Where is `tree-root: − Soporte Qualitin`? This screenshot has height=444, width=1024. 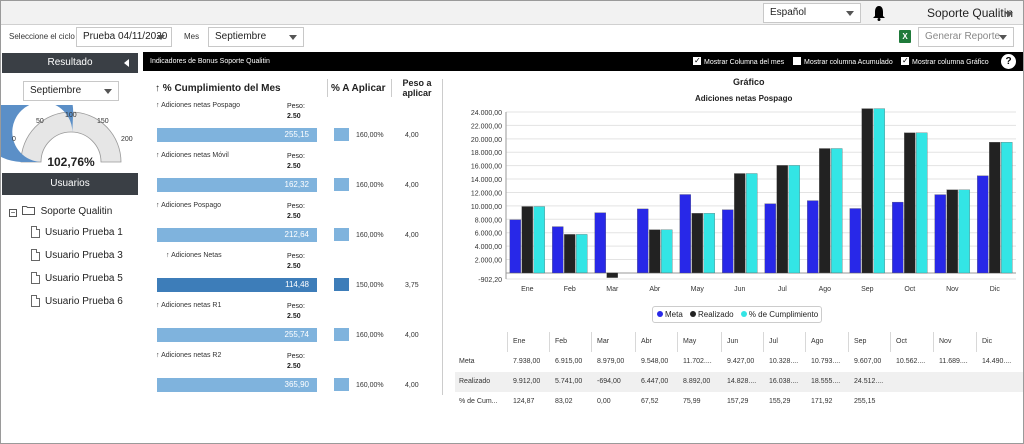
tree-root: − Soporte Qualitin is located at coordinates (74, 212).